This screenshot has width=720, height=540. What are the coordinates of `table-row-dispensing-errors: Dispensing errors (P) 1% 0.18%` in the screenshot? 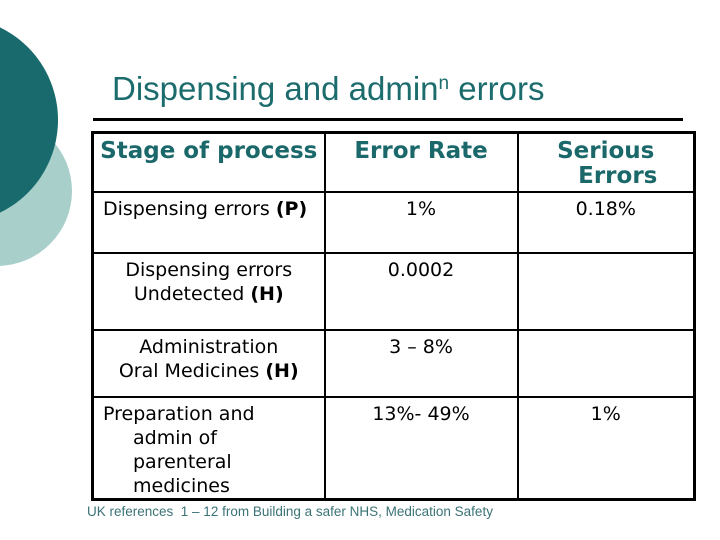 It's located at (393, 222).